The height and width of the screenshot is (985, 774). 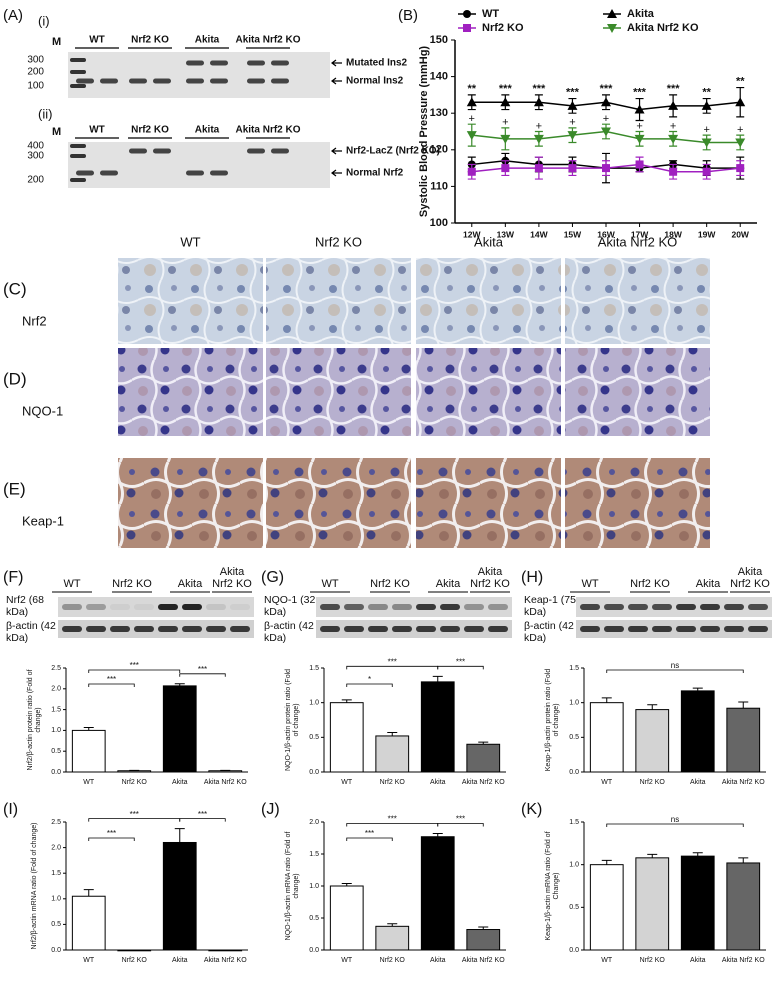 What do you see at coordinates (393, 151) in the screenshot?
I see `band-label: Nrf2-LacZ (Nrf2 KO)` at bounding box center [393, 151].